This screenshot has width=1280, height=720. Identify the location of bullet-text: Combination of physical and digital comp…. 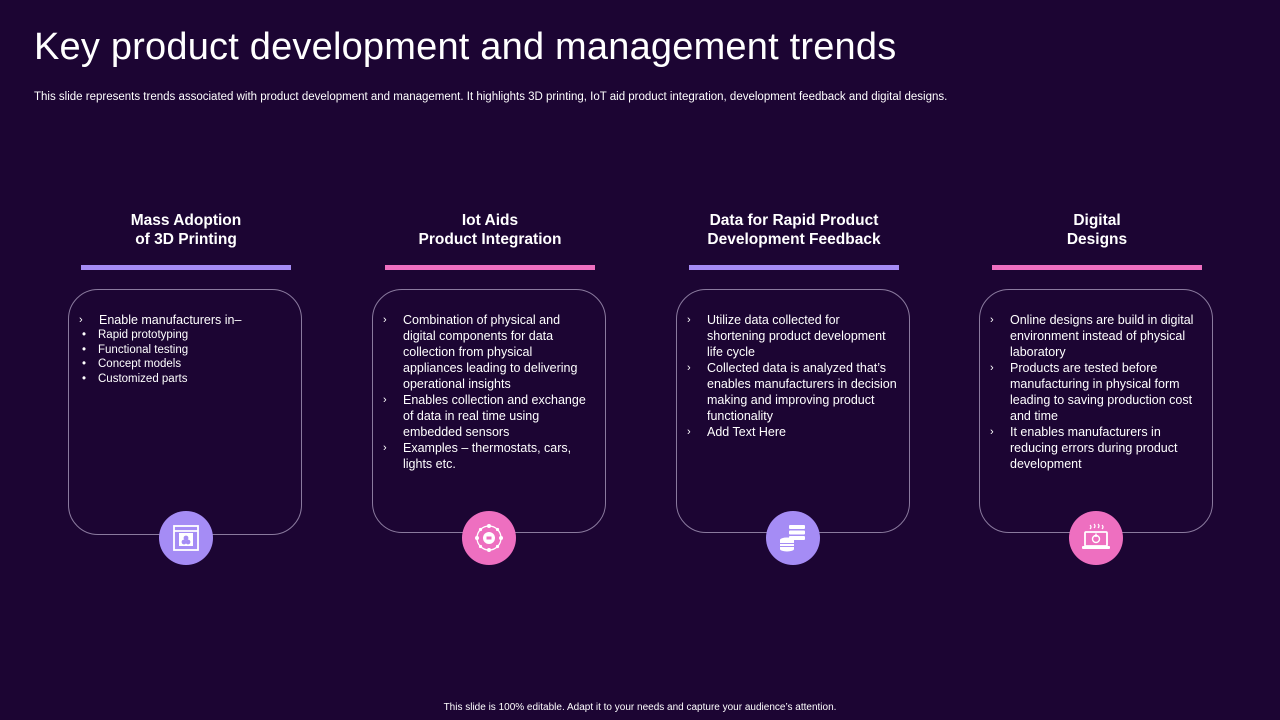
(490, 352).